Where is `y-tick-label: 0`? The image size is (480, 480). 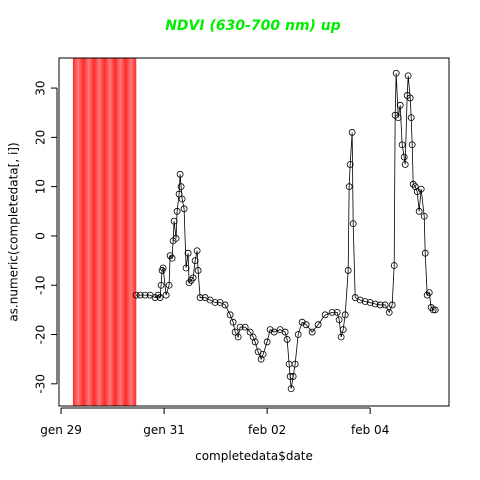
y-tick-label: 0 is located at coordinates (41, 236).